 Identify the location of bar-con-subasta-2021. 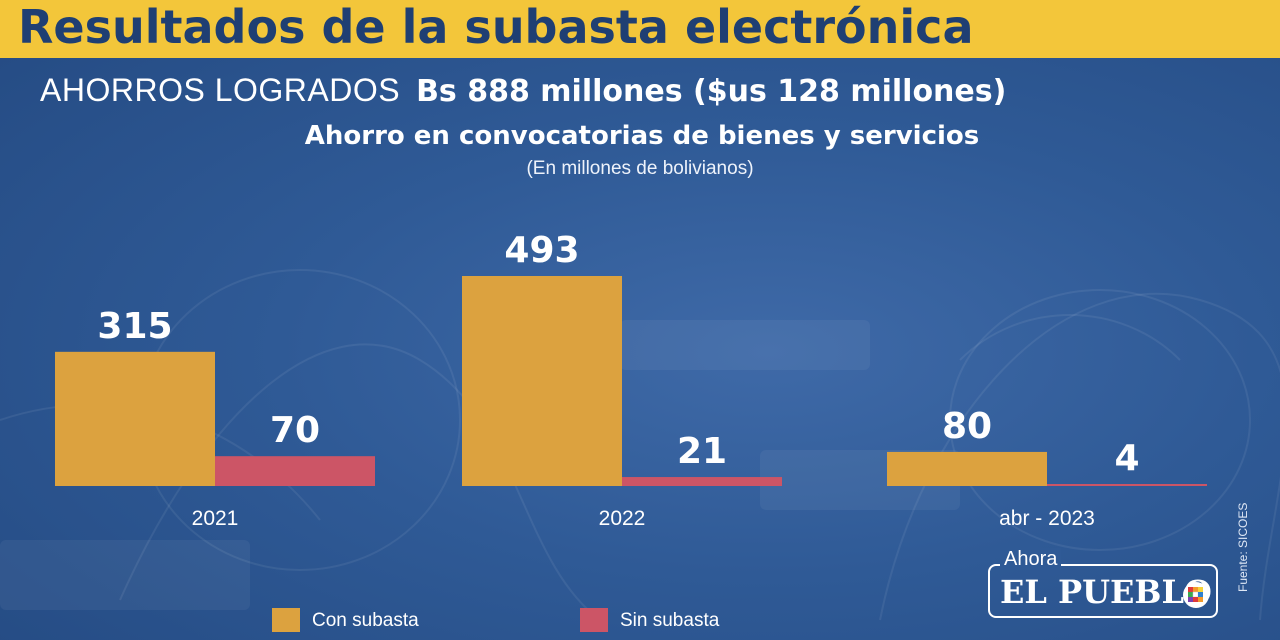
(135, 418).